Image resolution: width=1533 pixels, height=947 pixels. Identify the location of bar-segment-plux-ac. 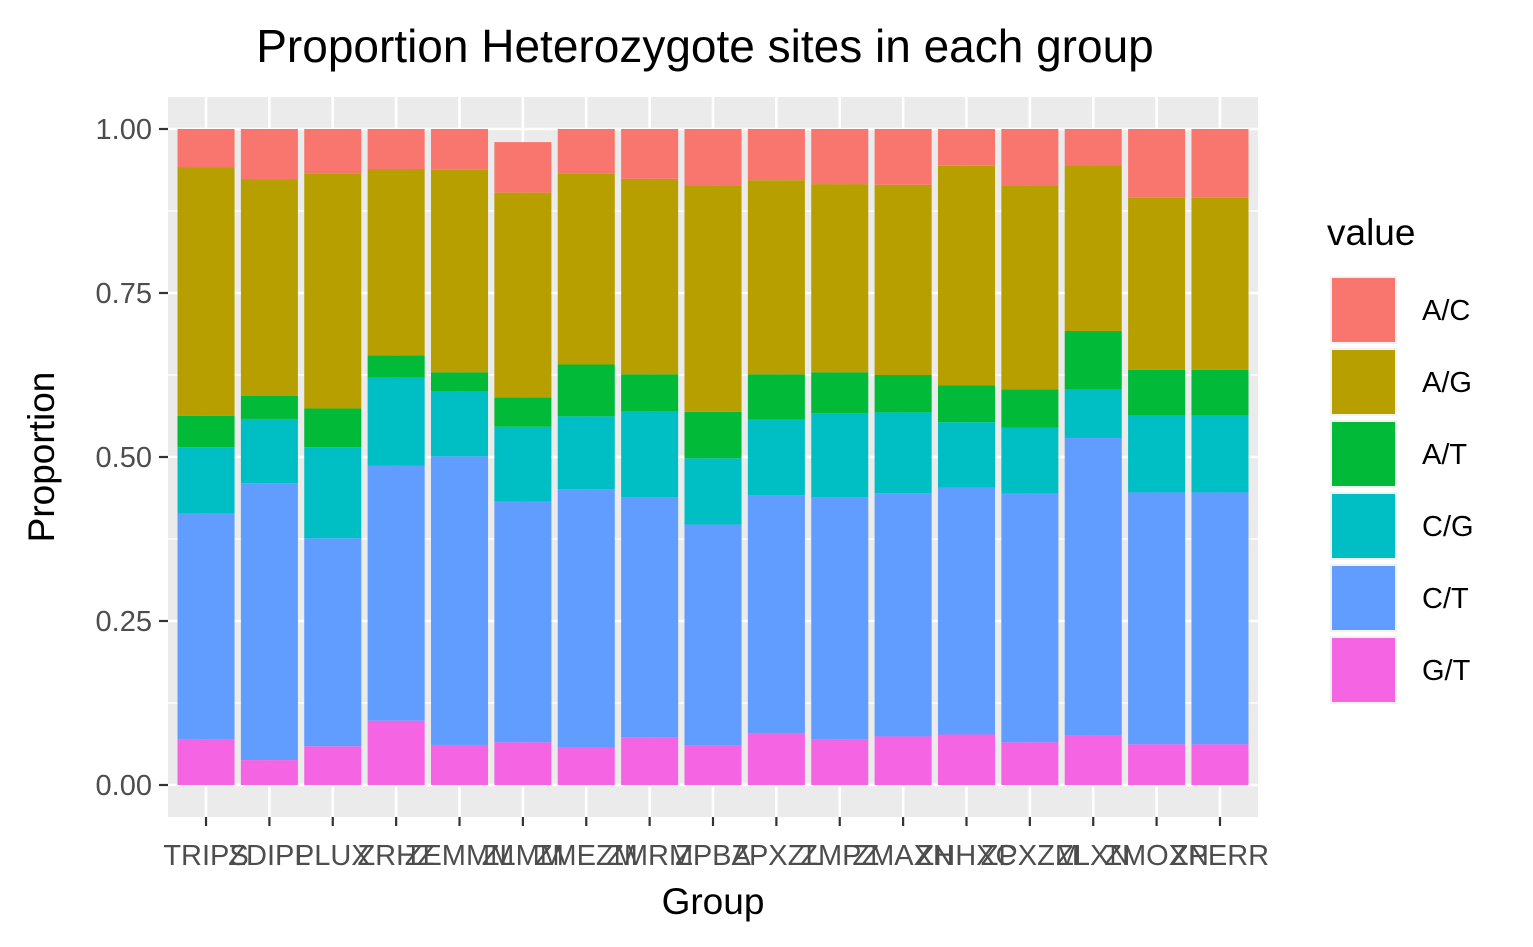
(333, 151).